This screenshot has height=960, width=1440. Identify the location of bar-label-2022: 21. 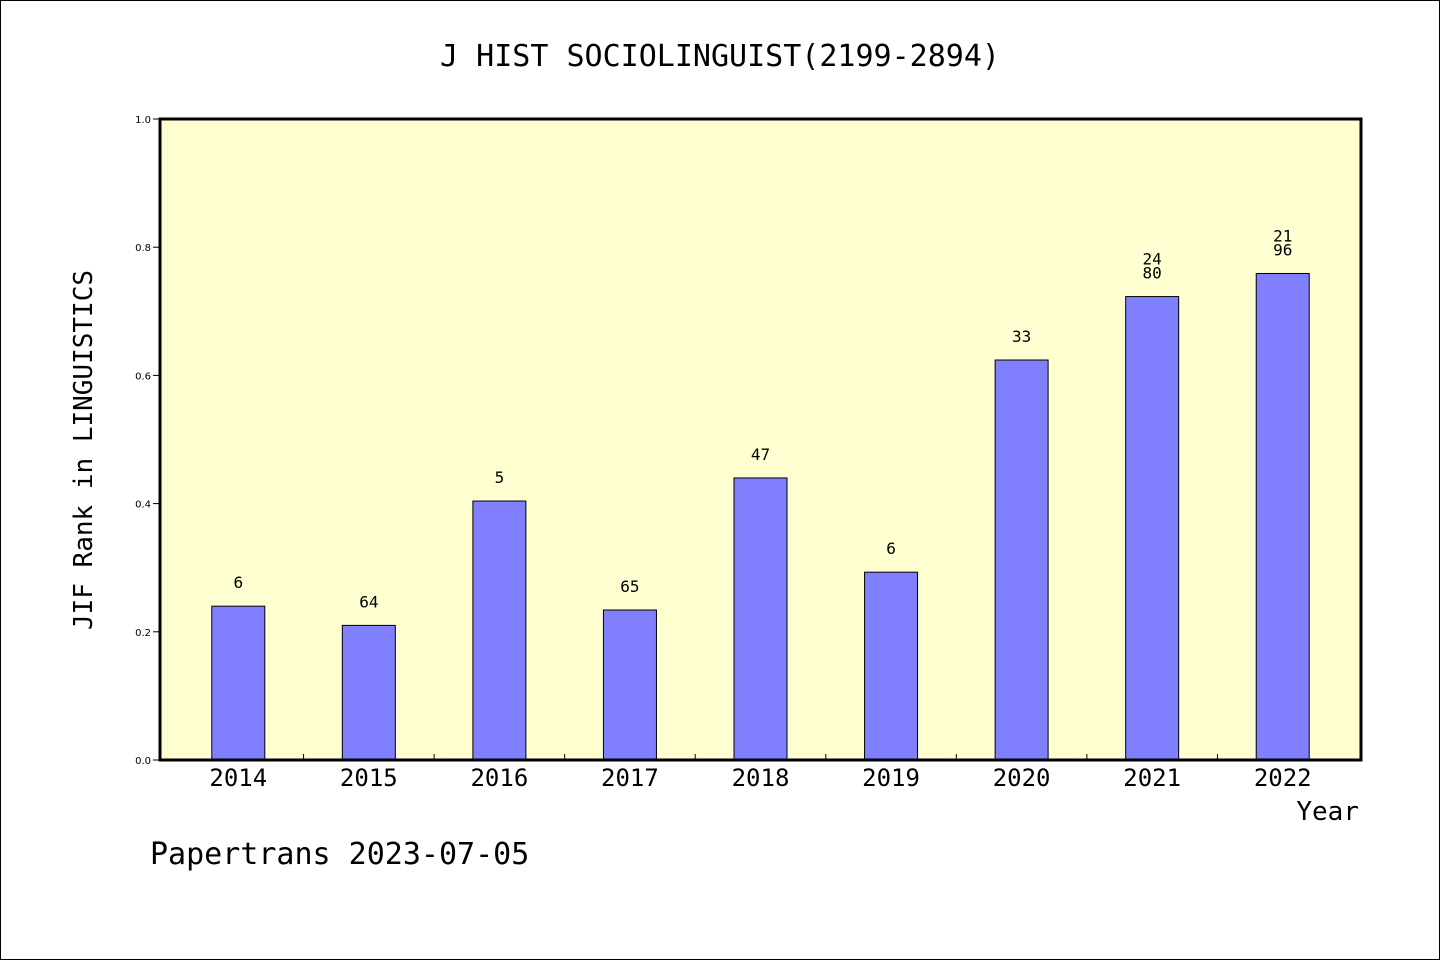
(1282, 235).